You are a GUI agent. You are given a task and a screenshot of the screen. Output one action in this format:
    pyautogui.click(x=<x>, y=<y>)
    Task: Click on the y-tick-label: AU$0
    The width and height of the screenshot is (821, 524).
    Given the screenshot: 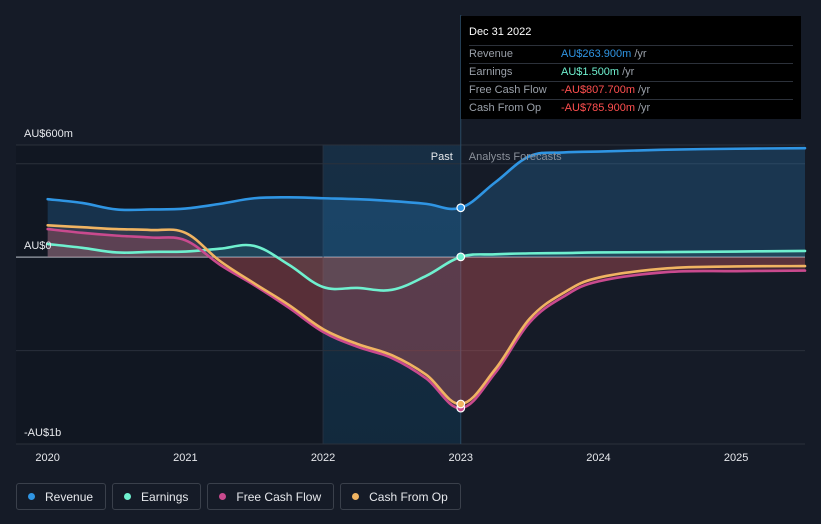 What is the action you would take?
    pyautogui.click(x=38, y=246)
    